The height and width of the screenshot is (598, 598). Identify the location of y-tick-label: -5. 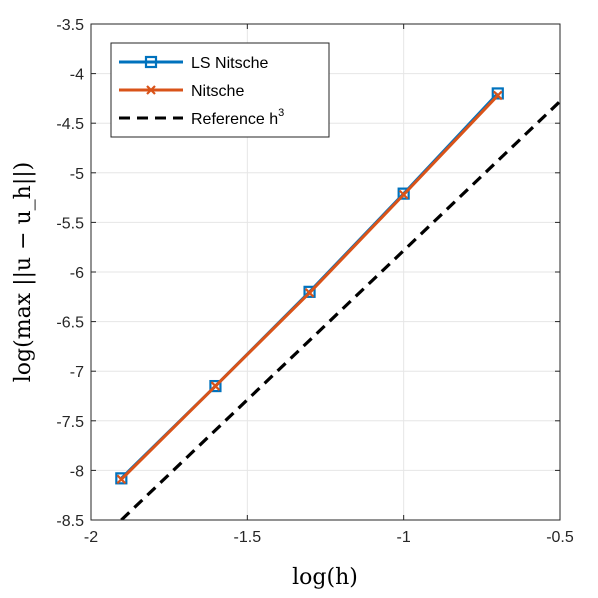
(77, 174).